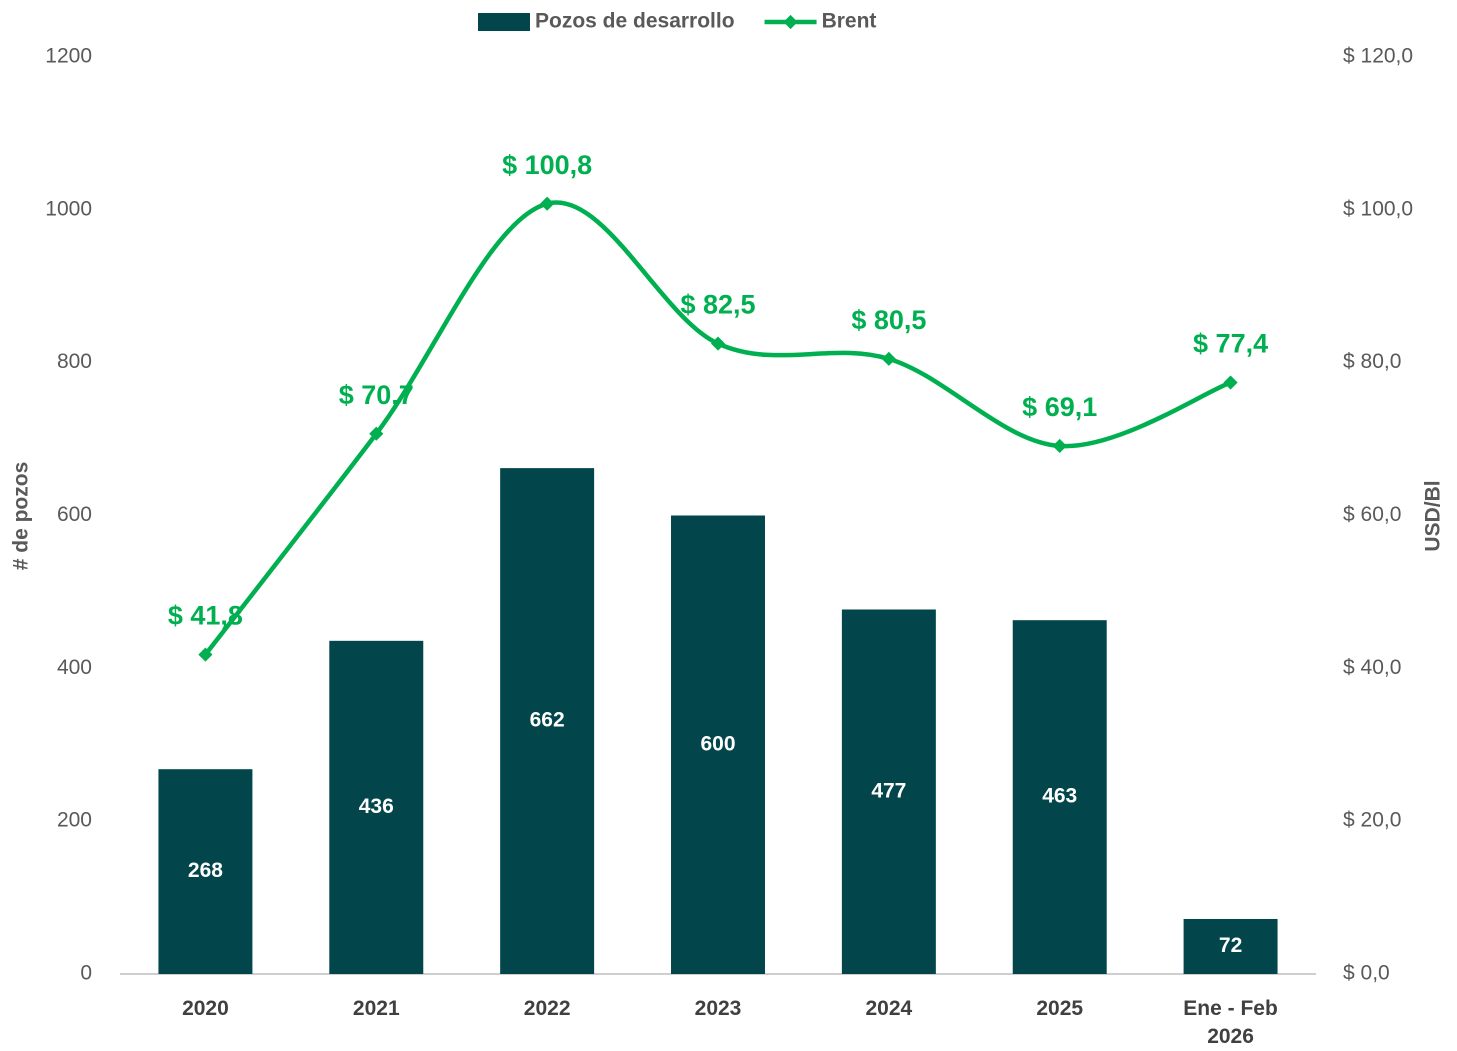 This screenshot has width=1457, height=1051. I want to click on data-label: 600, so click(717, 743).